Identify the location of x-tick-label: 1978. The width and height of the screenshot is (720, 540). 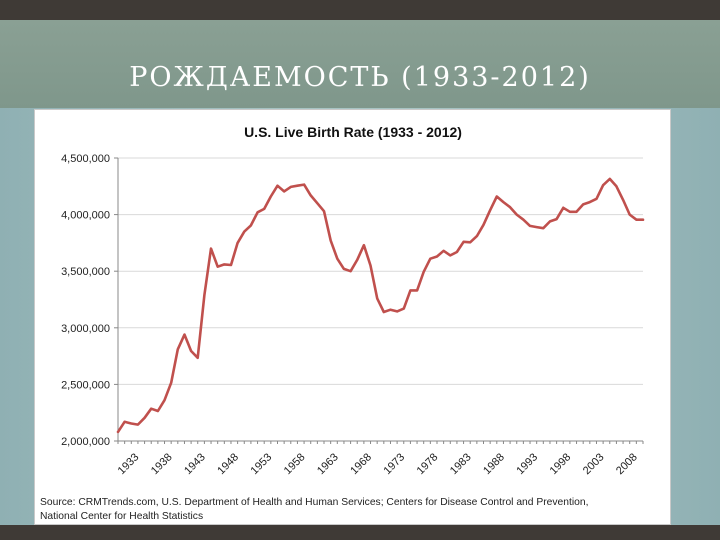
(428, 464).